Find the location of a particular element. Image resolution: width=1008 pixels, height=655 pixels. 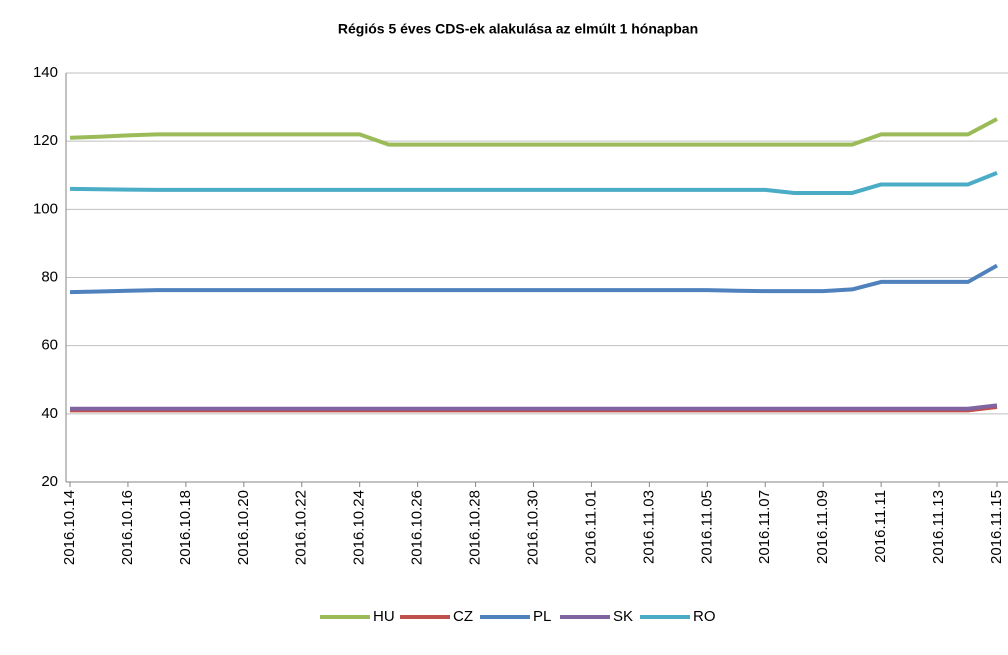

legend-label: PL is located at coordinates (542, 616).